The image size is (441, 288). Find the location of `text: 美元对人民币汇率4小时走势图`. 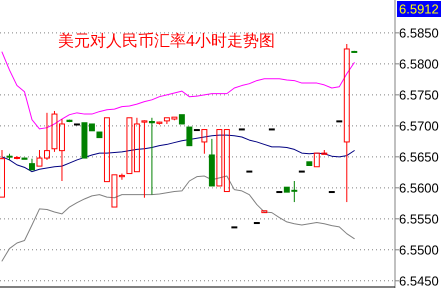

text: 美元对人民币汇率4小时走势图 is located at coordinates (166, 41).